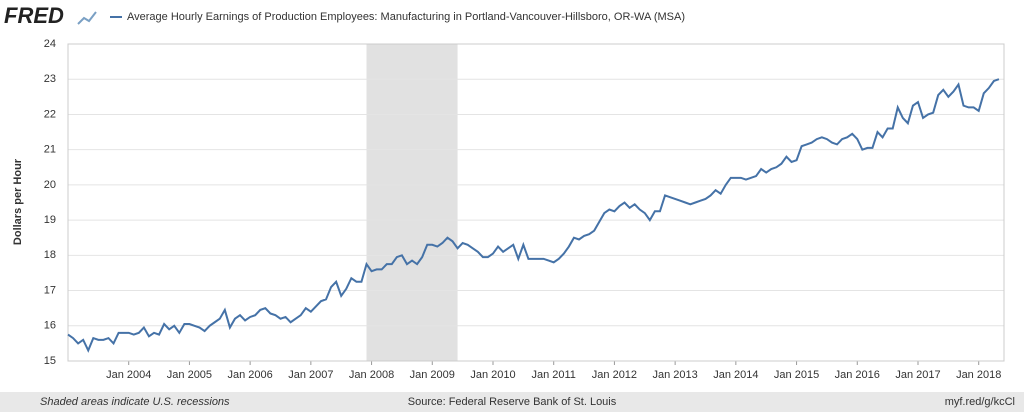 Image resolution: width=1024 pixels, height=417 pixels. What do you see at coordinates (50, 185) in the screenshot?
I see `y-tick-label: 20` at bounding box center [50, 185].